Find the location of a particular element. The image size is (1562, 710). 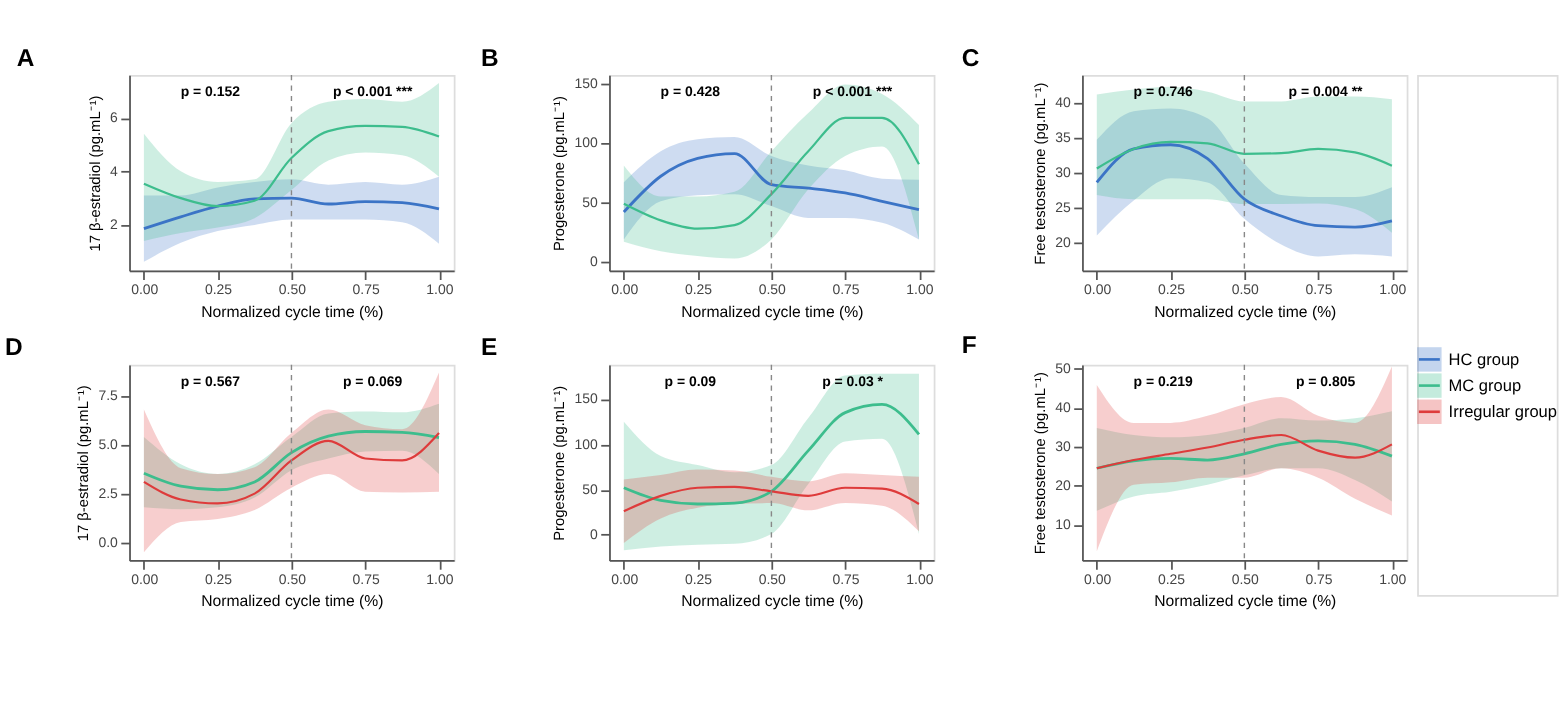

chart-title: A is located at coordinates (25, 57).